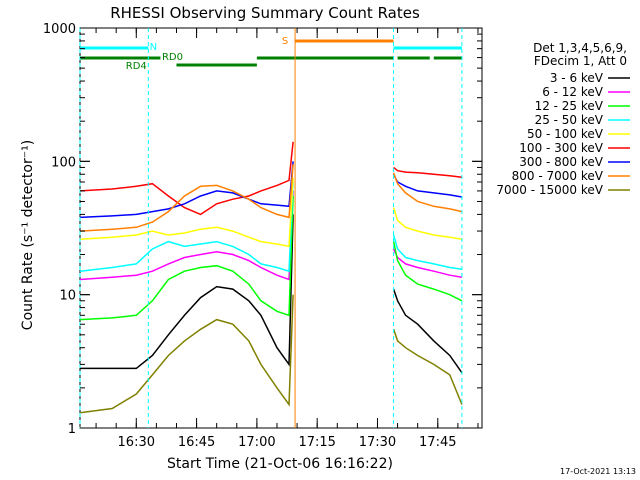 The height and width of the screenshot is (480, 640). Describe the element at coordinates (63, 162) in the screenshot. I see `y-tick-label: 100` at that location.